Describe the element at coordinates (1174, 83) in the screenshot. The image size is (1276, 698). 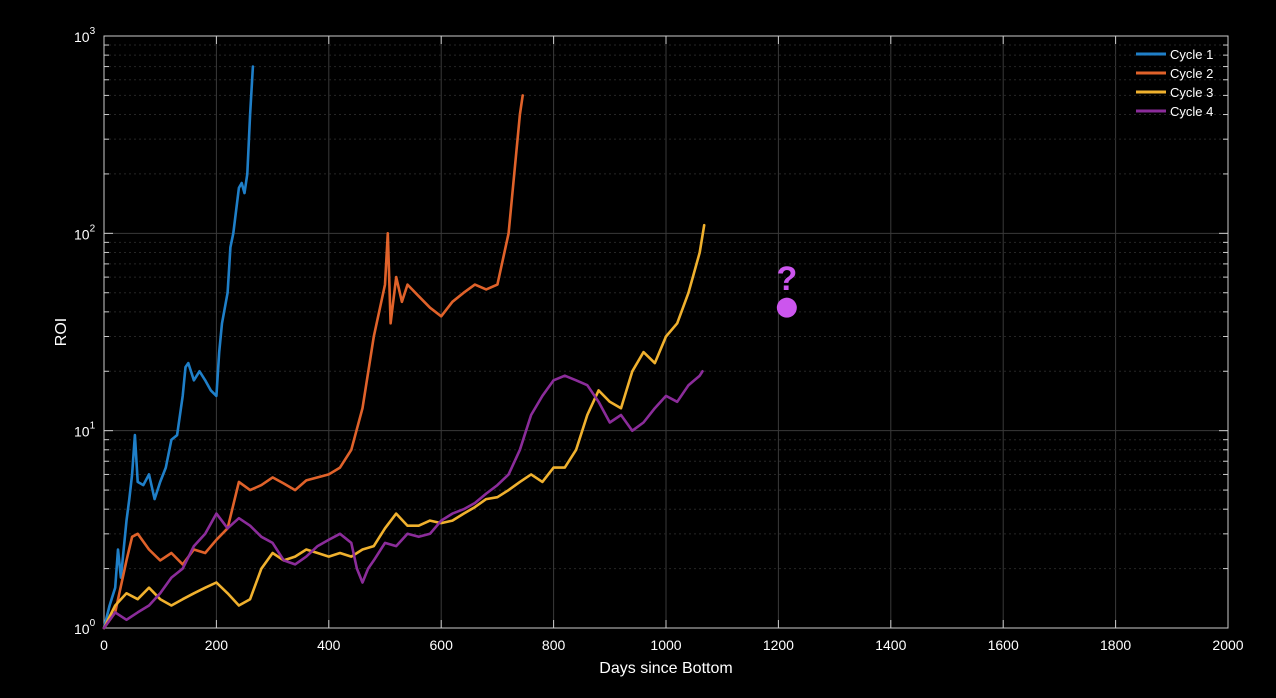
I see `legend: Cycle 1 Cycle 2 Cycle 3 Cycle 4` at that location.